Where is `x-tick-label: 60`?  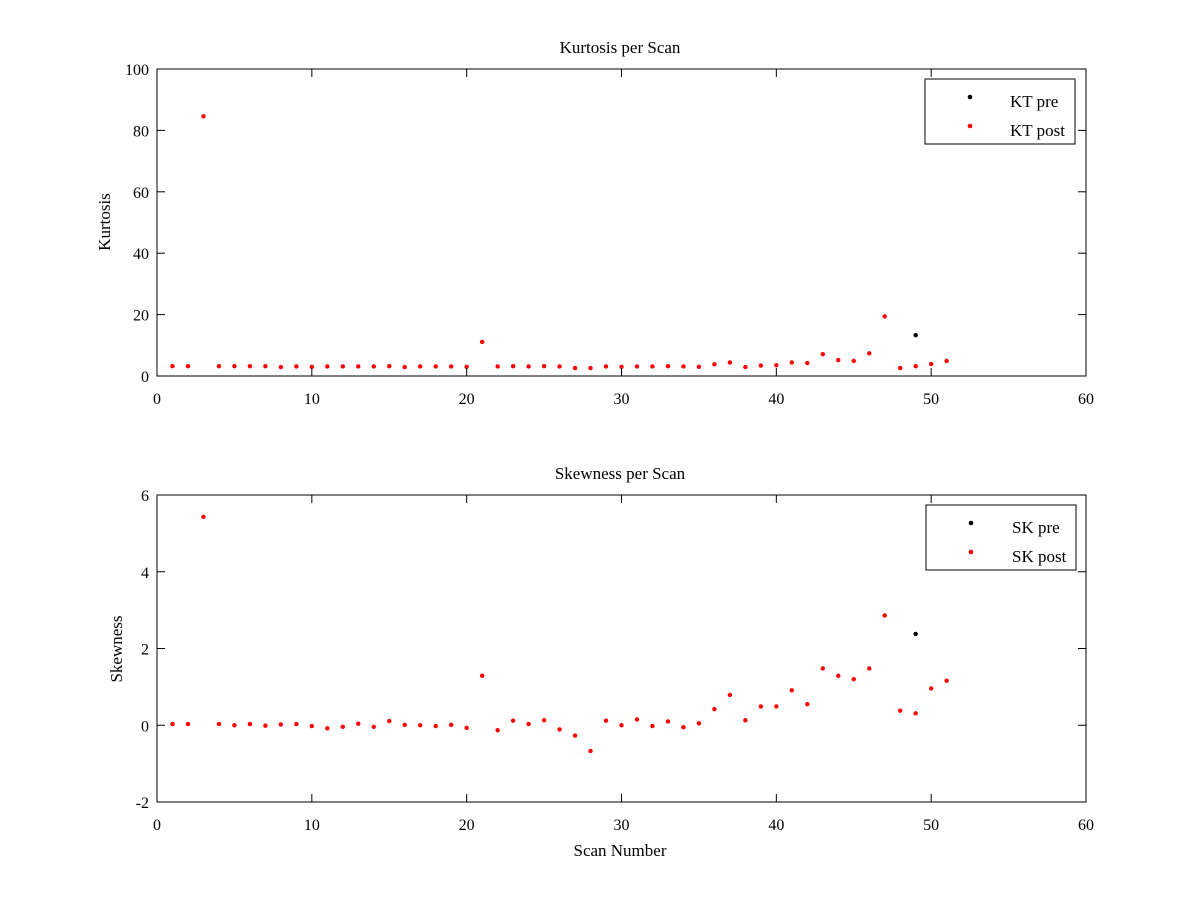
x-tick-label: 60 is located at coordinates (1086, 399).